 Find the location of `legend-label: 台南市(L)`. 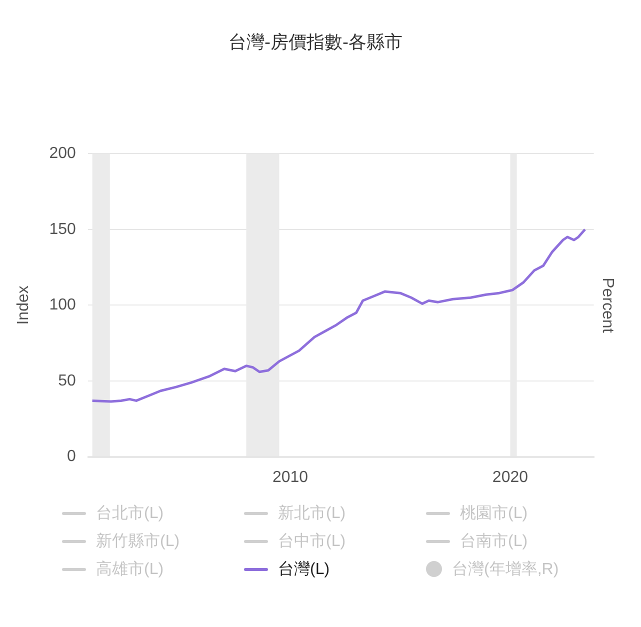

legend-label: 台南市(L) is located at coordinates (494, 542).